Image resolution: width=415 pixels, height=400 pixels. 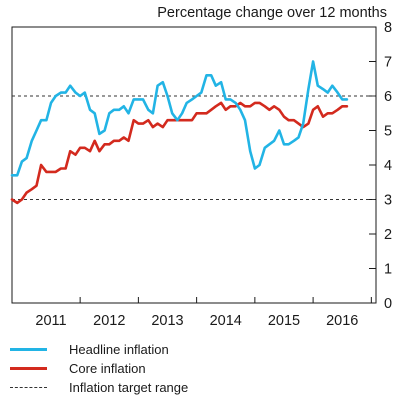 I want to click on legend-label-headline: Headline inflation, so click(x=119, y=349).